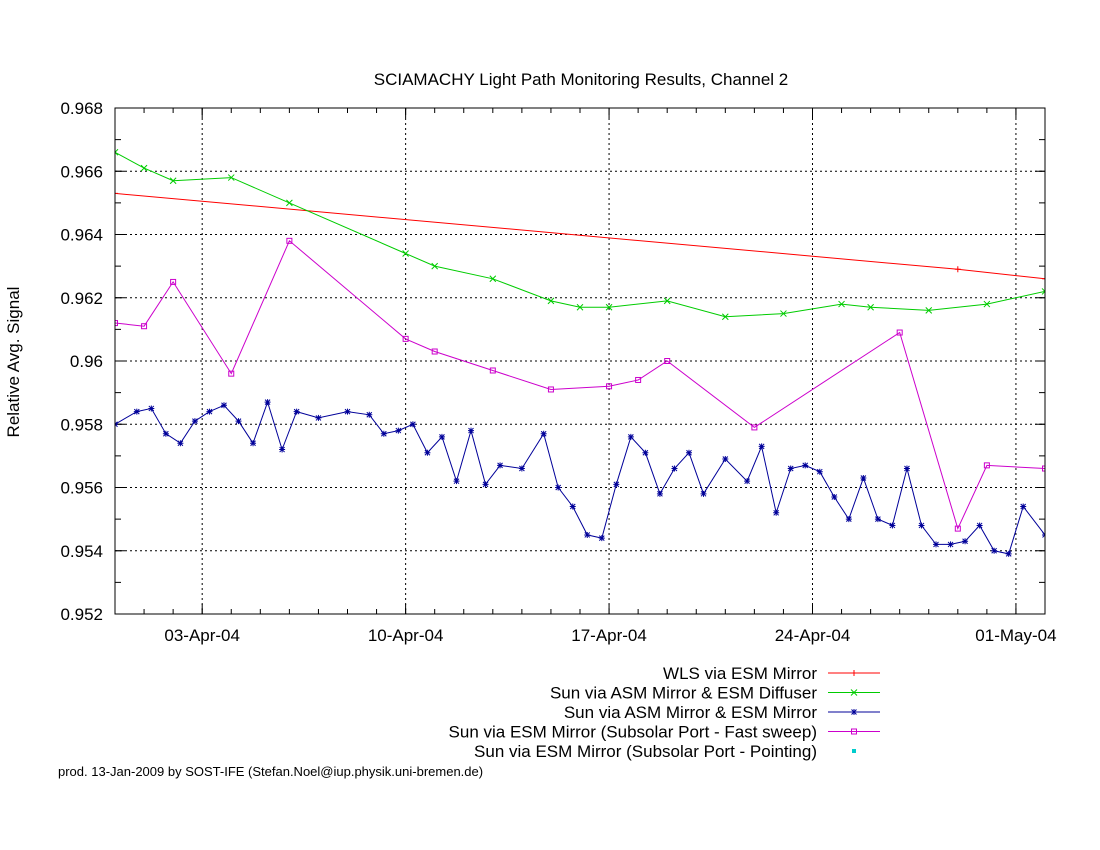 The image size is (1100, 850). I want to click on x-tick-label: 01-May-04, so click(1015, 635).